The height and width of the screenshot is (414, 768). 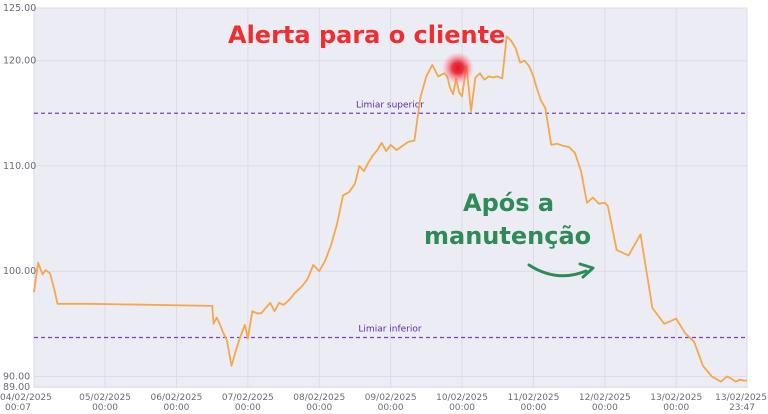 I want to click on x-tick-date: 05/02/2025, so click(x=105, y=398).